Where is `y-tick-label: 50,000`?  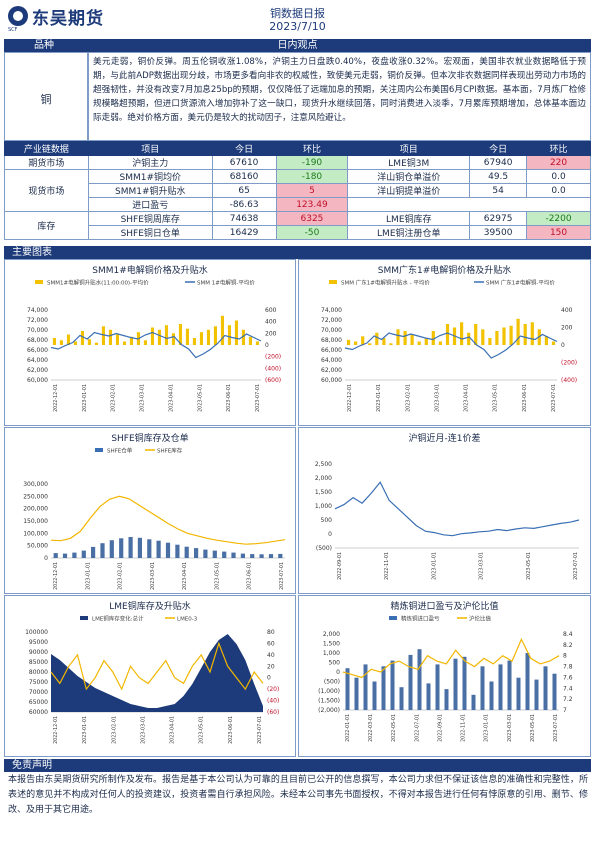 y-tick-label: 50,000 is located at coordinates (37, 546).